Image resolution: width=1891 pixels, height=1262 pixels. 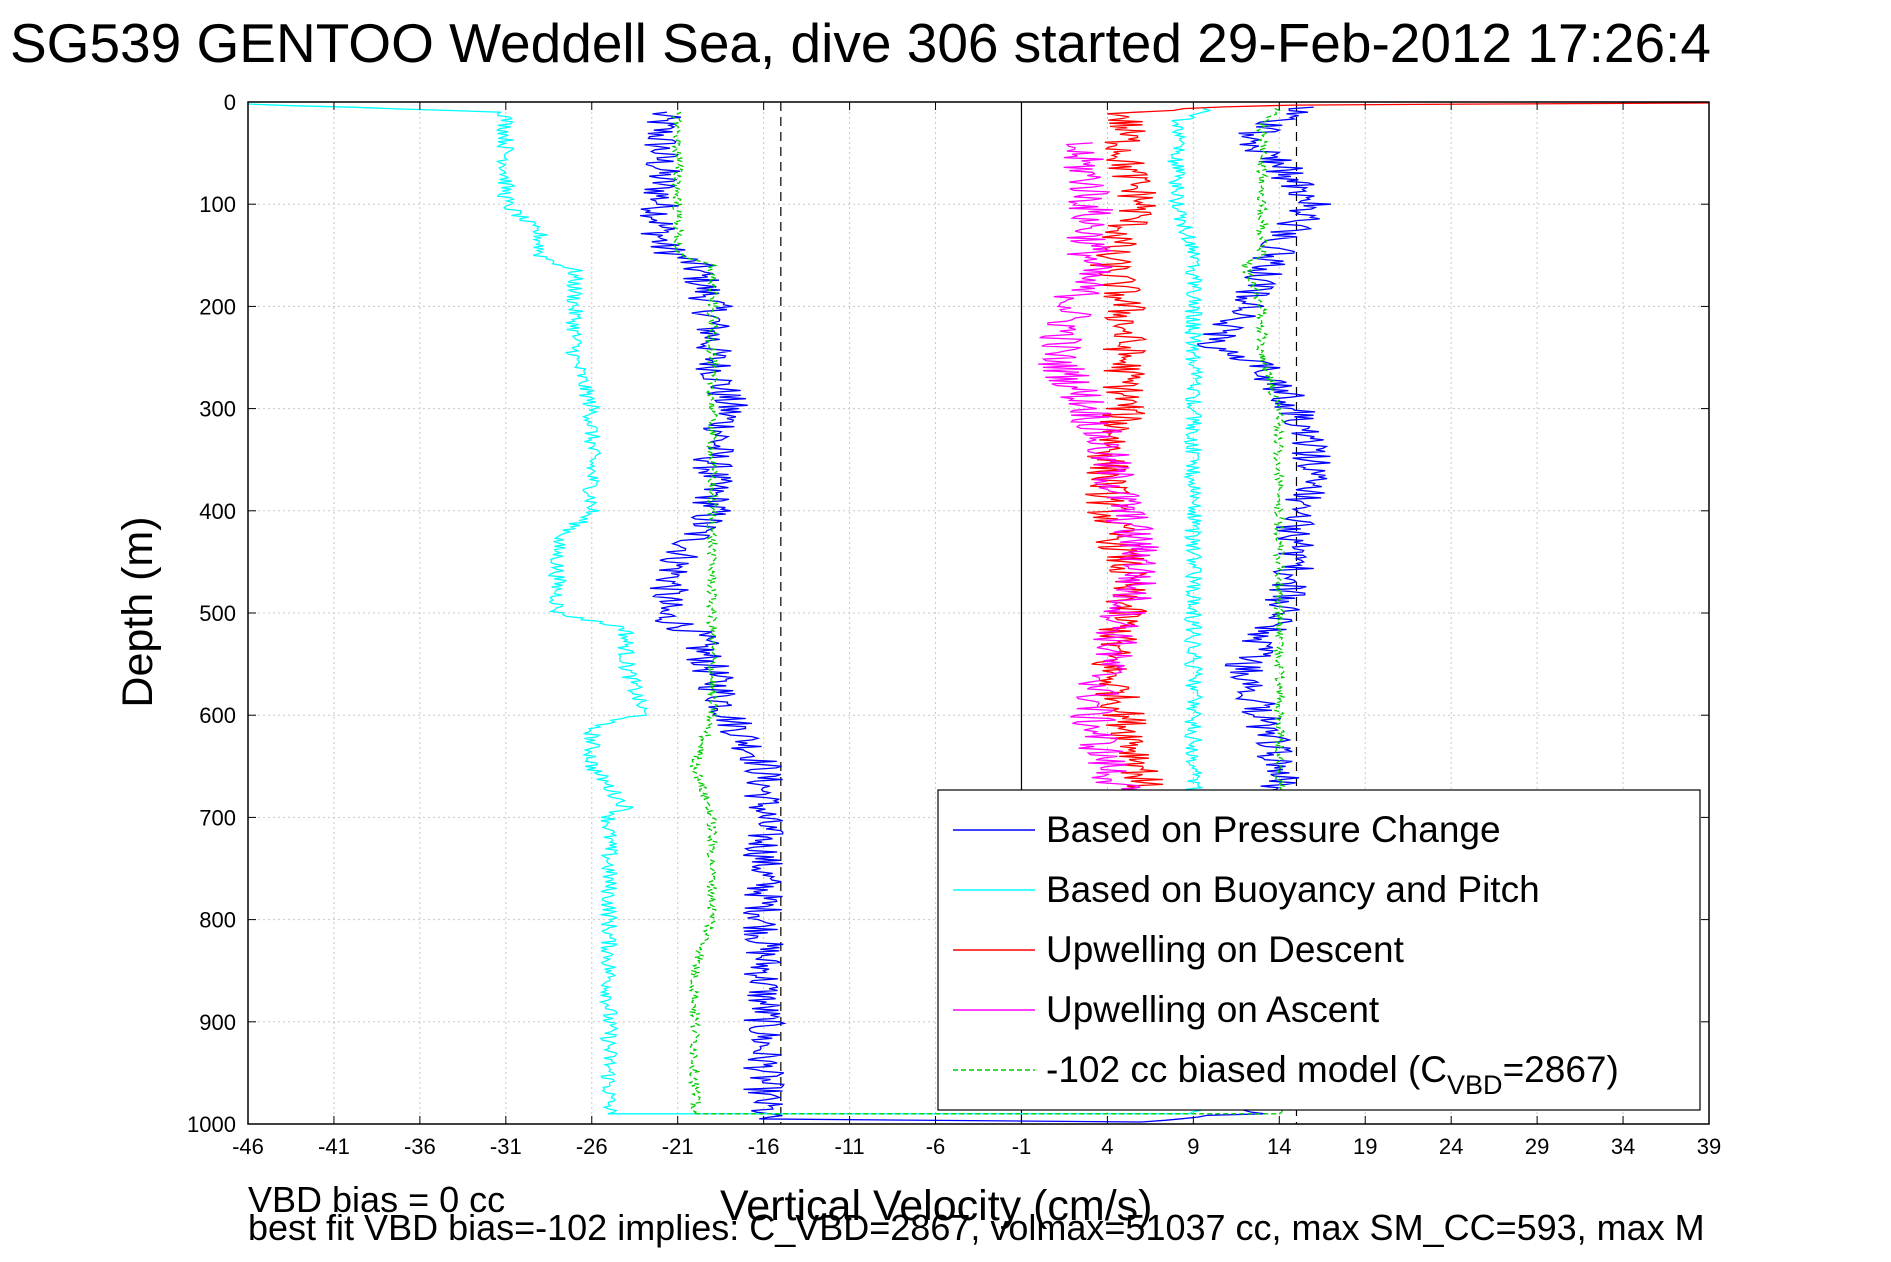 I want to click on x-tick-label: -31, so click(x=506, y=1146).